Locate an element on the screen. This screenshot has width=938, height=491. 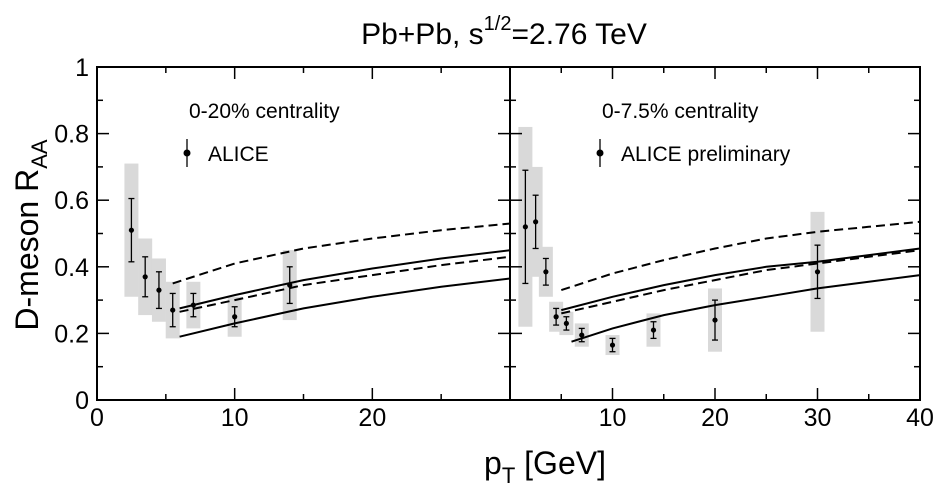
x-tick-label-1-2: 30 is located at coordinates (818, 418).